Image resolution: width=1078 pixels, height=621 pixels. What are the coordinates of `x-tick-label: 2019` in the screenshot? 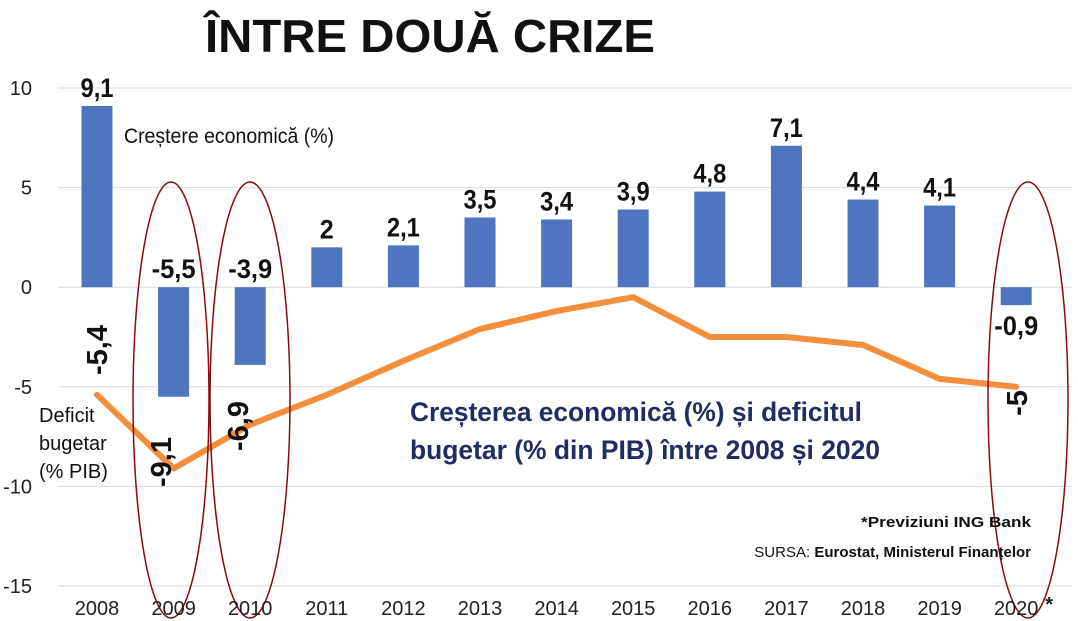 It's located at (939, 609).